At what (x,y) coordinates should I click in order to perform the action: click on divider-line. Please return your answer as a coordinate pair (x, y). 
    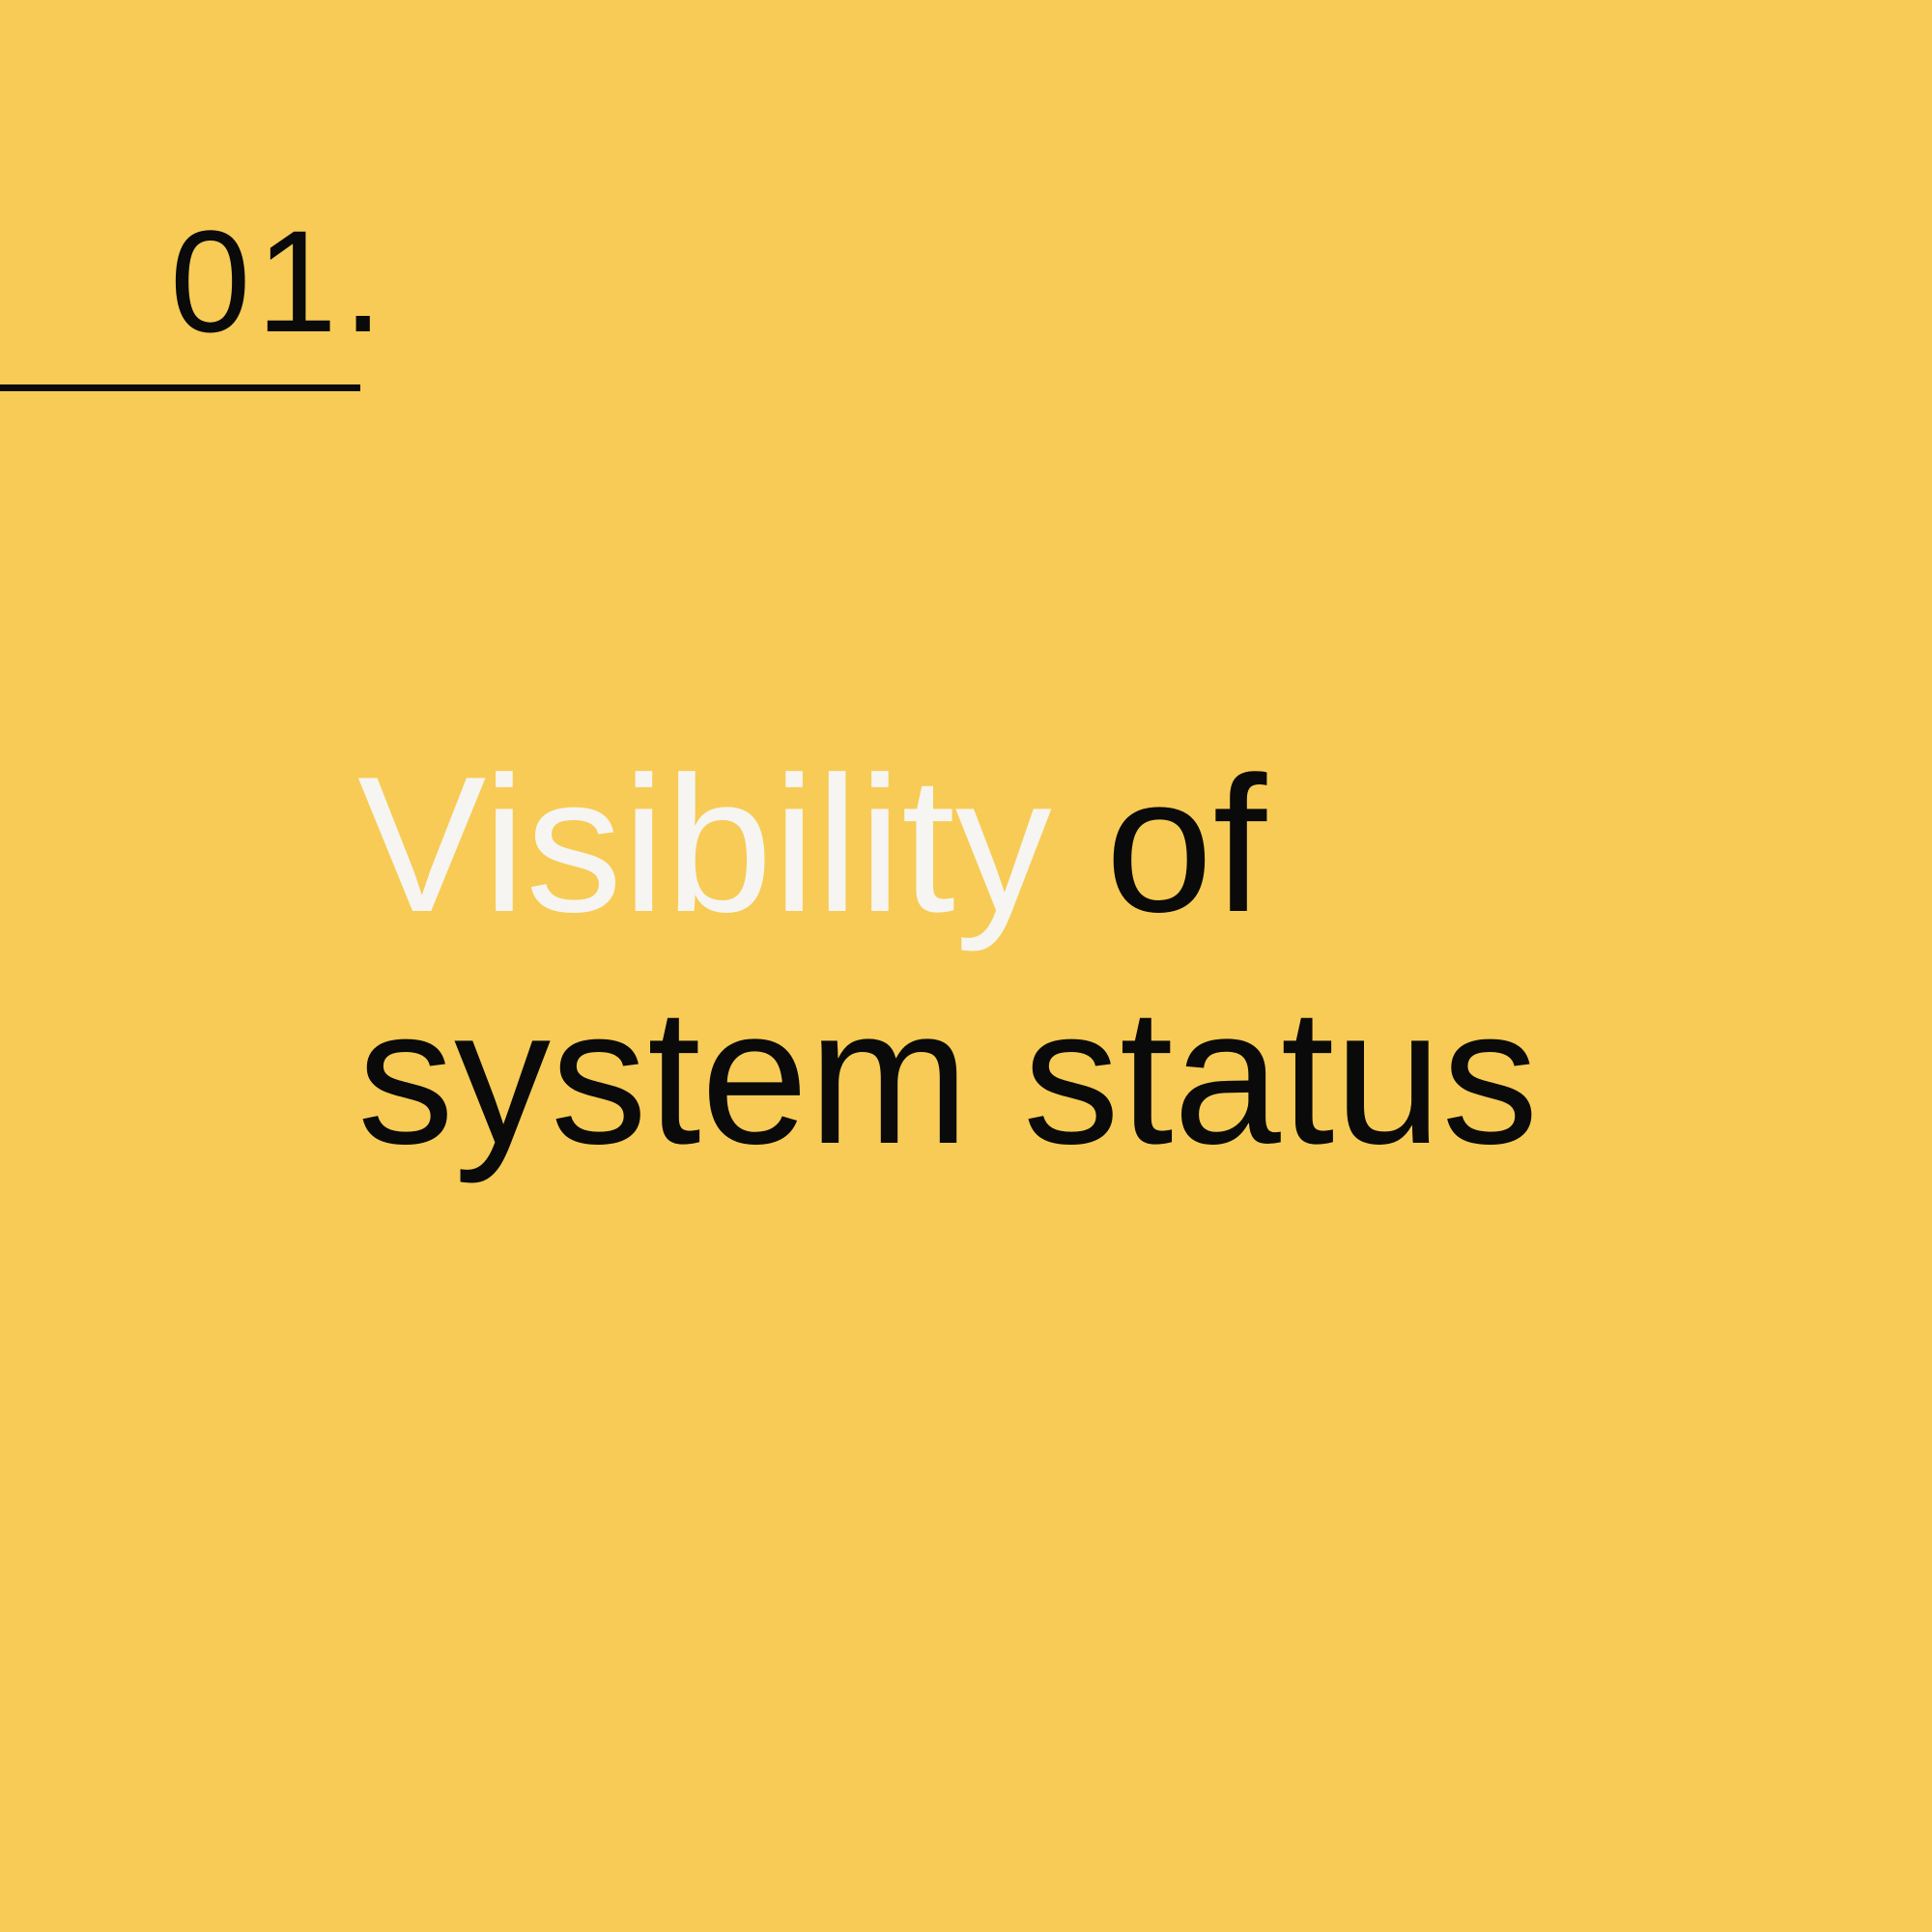
    Looking at the image, I should click on (180, 387).